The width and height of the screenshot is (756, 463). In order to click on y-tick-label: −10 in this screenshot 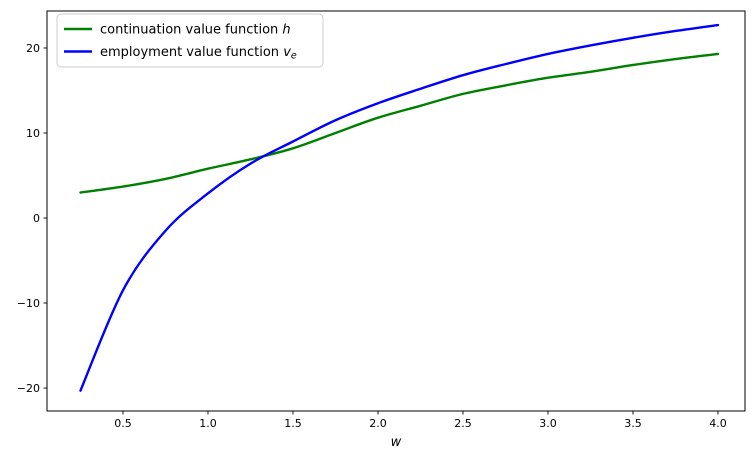, I will do `click(28, 303)`.